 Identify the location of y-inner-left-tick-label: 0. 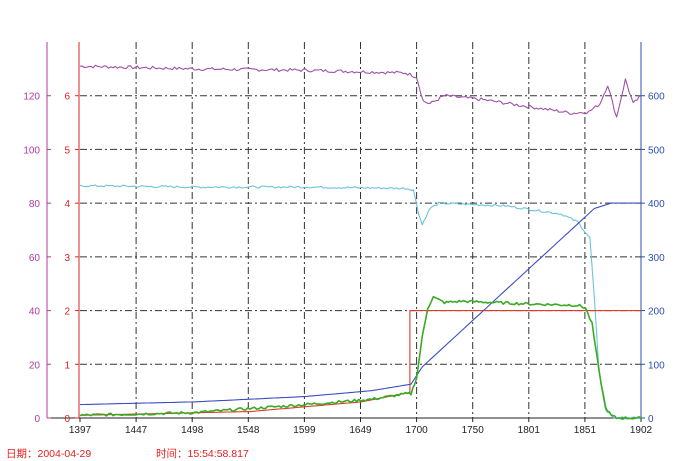
(67, 419).